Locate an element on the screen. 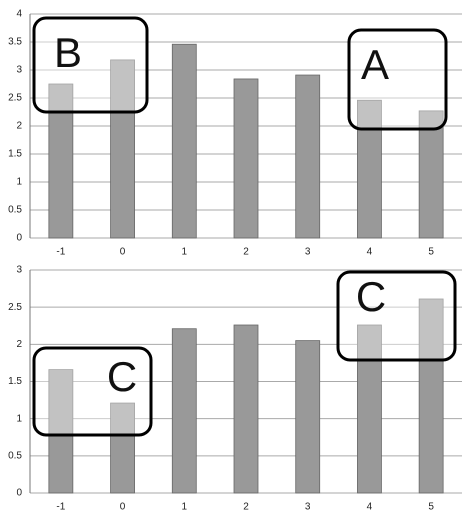  y-tick-label: 3.5 is located at coordinates (15, 42).